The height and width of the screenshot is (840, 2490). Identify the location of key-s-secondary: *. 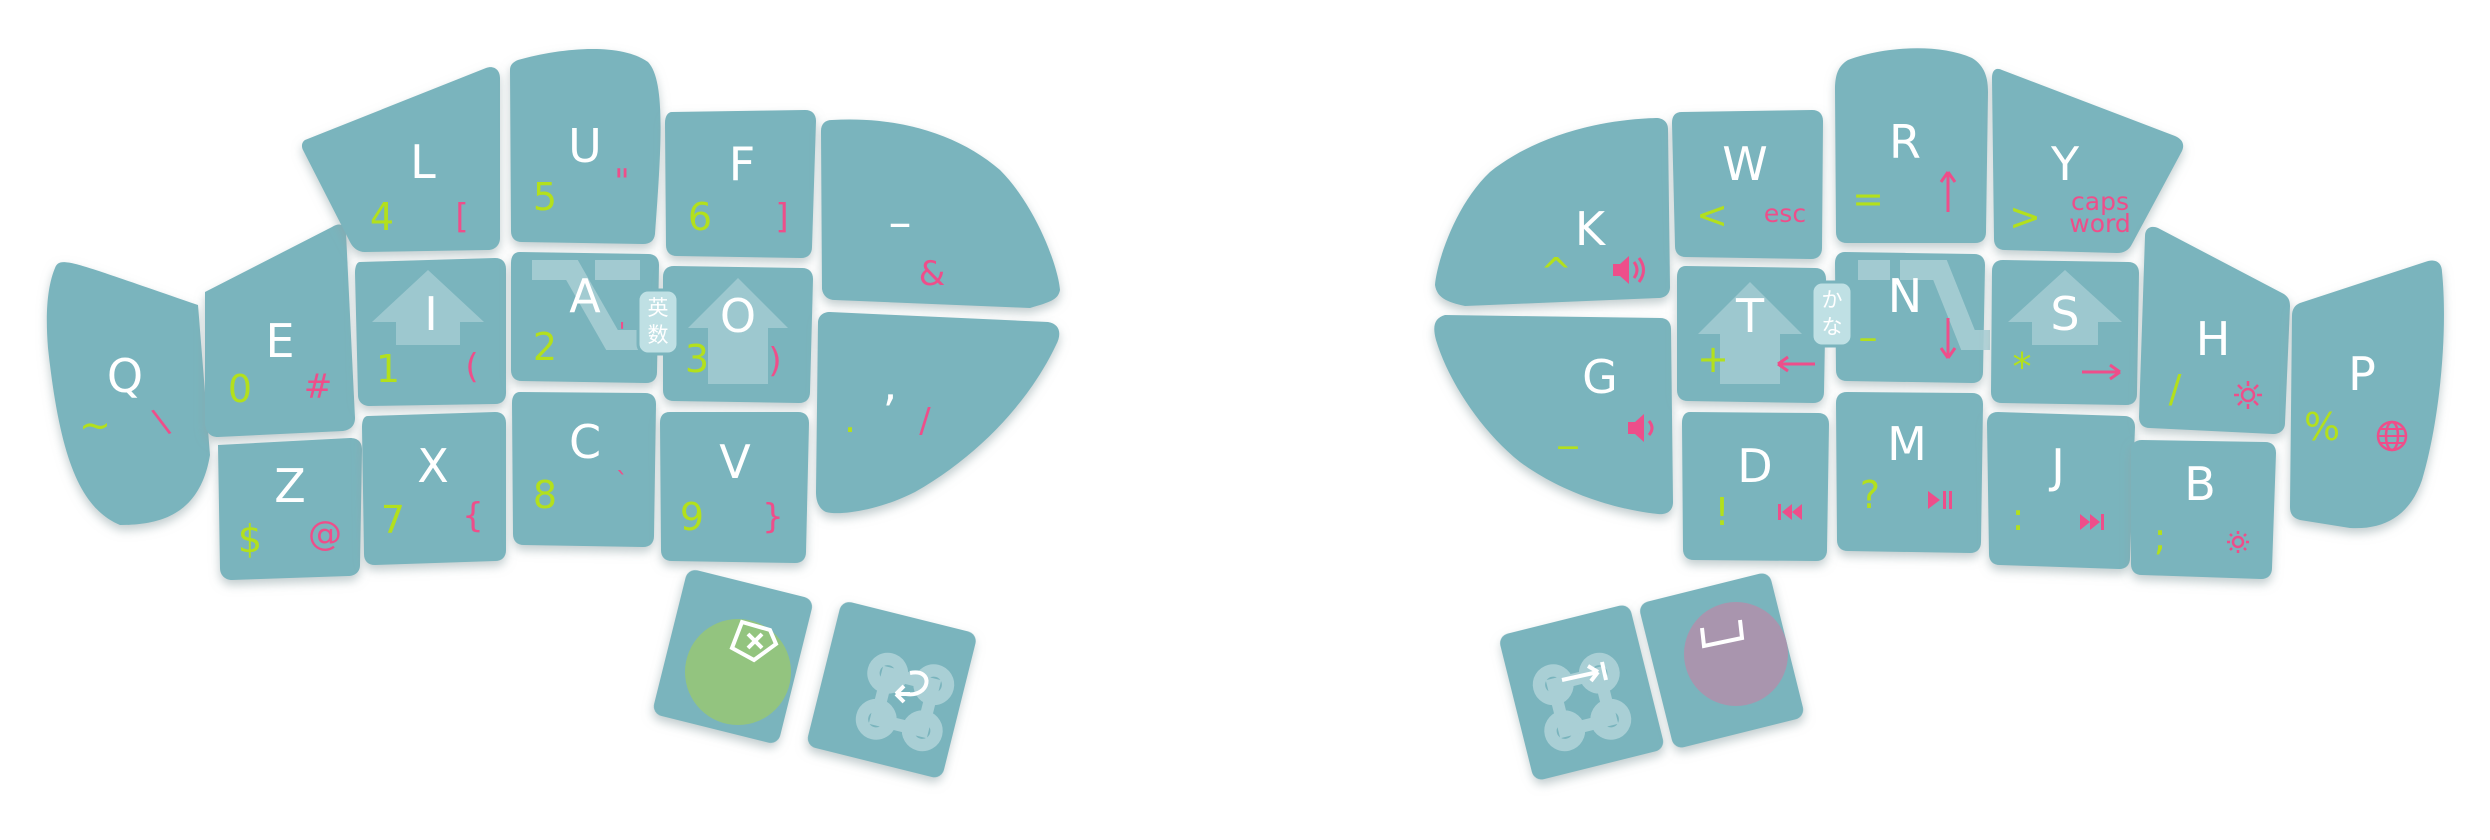
(2022, 367).